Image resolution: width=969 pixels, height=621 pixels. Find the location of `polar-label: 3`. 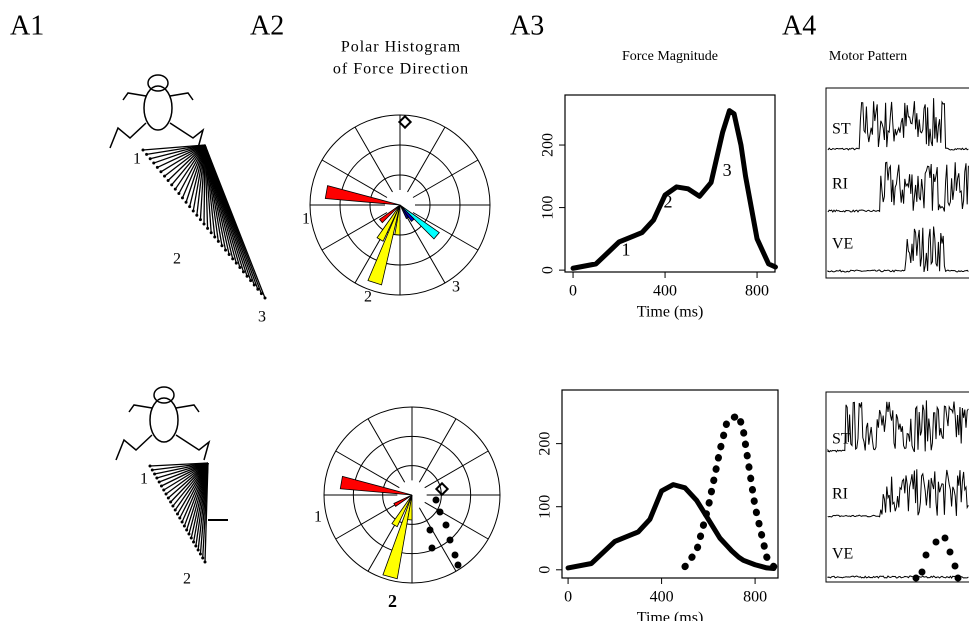

polar-label: 3 is located at coordinates (456, 287).